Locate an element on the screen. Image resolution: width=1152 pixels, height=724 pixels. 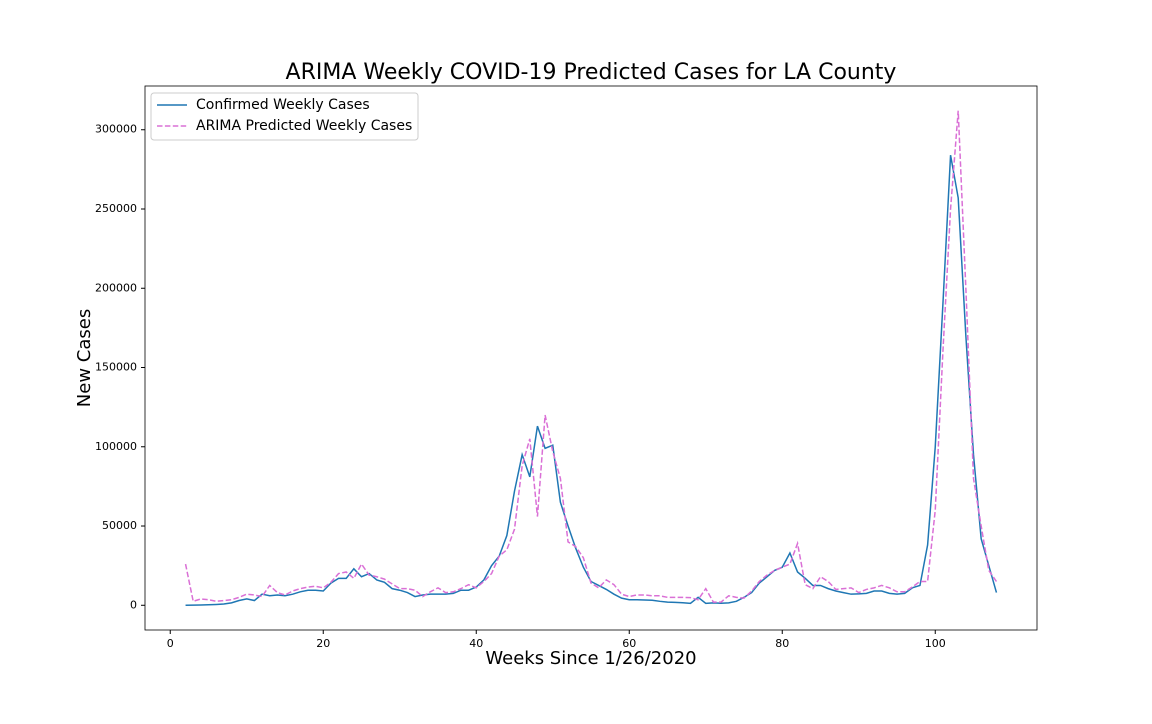
x-tick-label: 100 is located at coordinates (935, 643).